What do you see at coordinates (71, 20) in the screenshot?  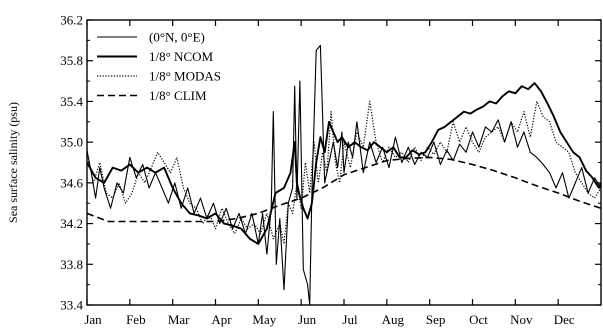 I see `y-tick-label: 36.2` at bounding box center [71, 20].